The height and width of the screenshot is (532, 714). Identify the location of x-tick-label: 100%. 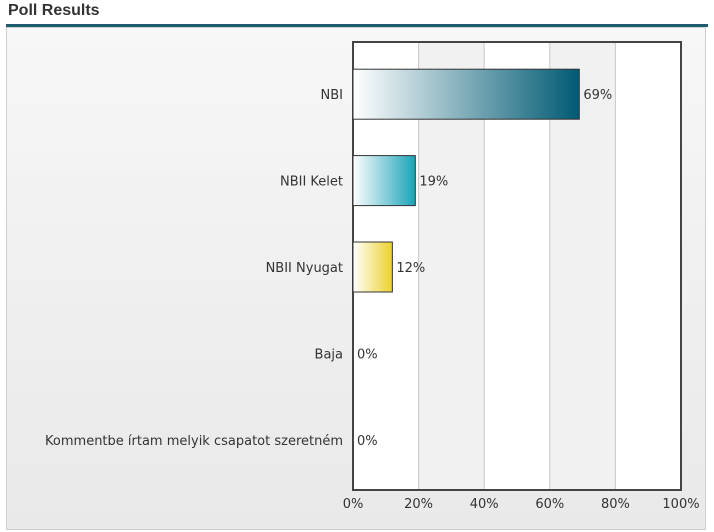
(680, 504).